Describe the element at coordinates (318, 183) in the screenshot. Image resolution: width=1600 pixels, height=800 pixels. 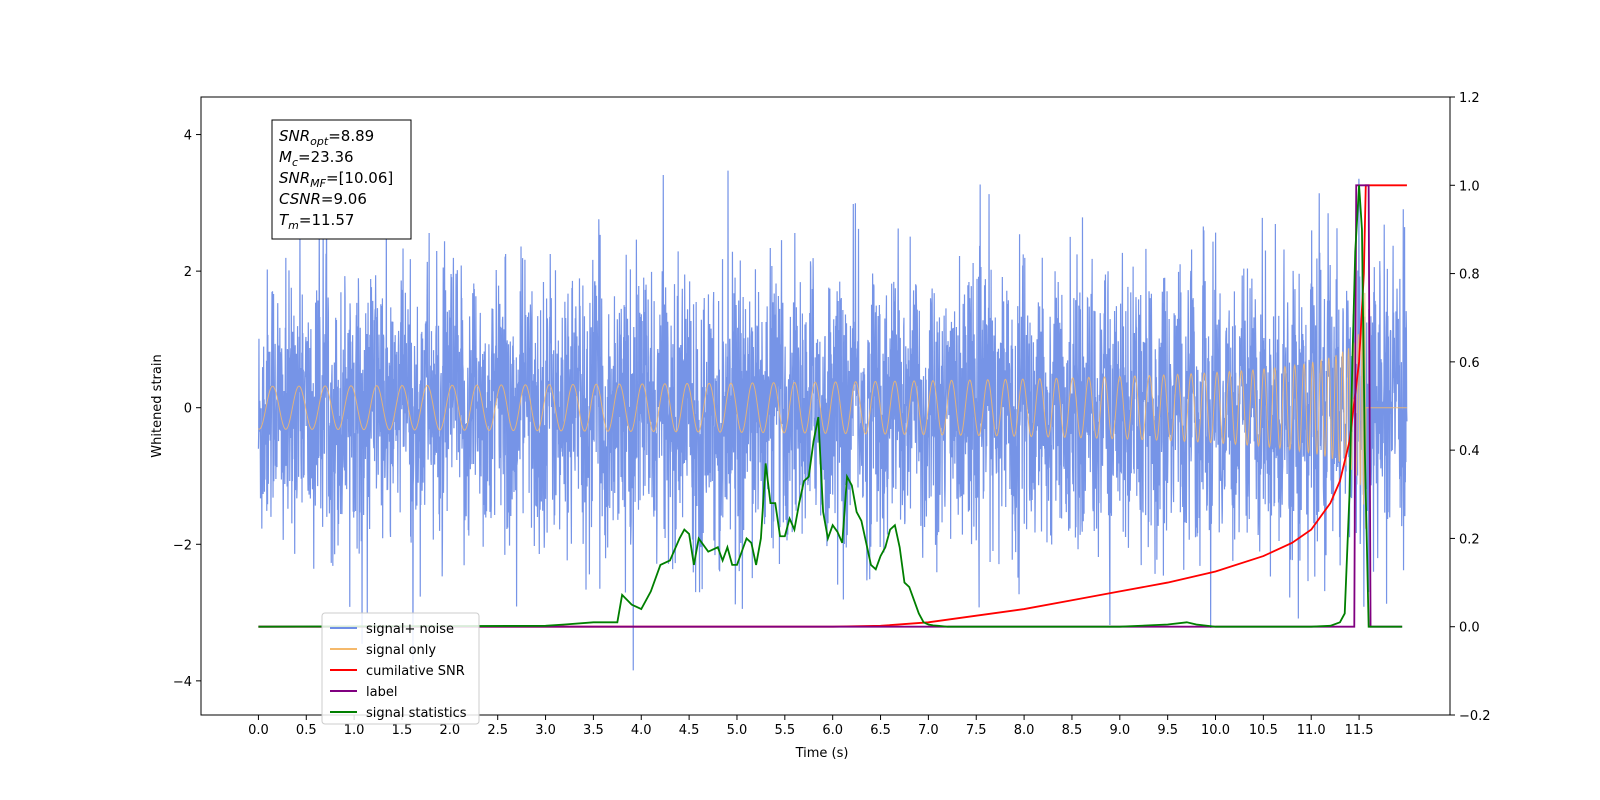
I see `annotation-subscript: MF` at that location.